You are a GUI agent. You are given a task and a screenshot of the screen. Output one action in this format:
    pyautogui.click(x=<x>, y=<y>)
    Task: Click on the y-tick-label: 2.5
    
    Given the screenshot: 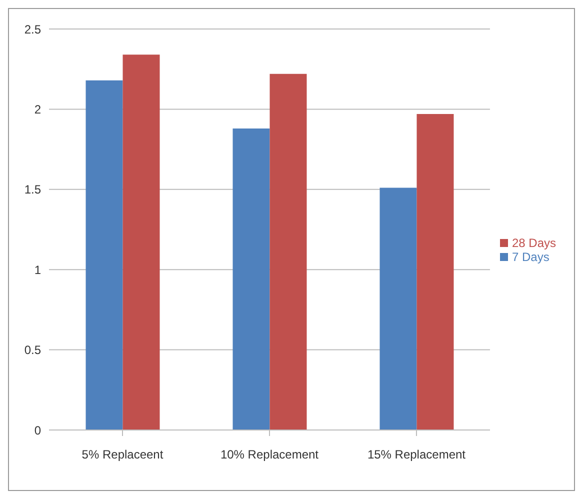 What is the action you would take?
    pyautogui.click(x=33, y=29)
    